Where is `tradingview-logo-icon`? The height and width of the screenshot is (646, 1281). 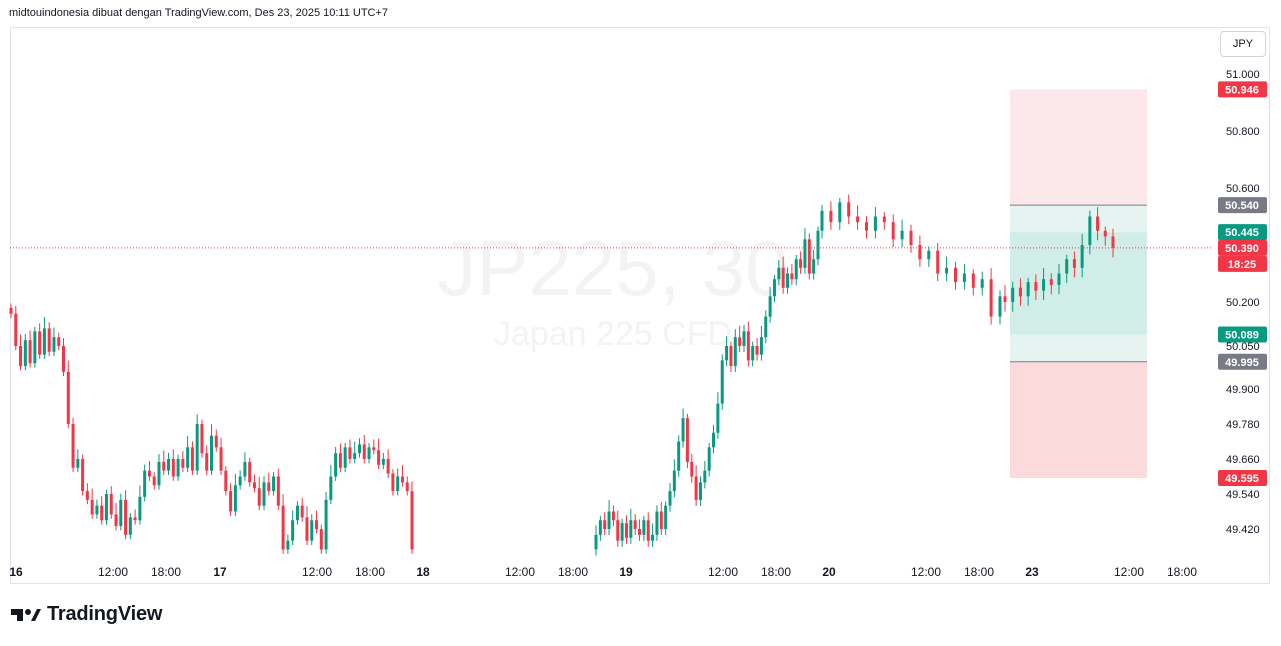
tradingview-logo-icon is located at coordinates (26, 614).